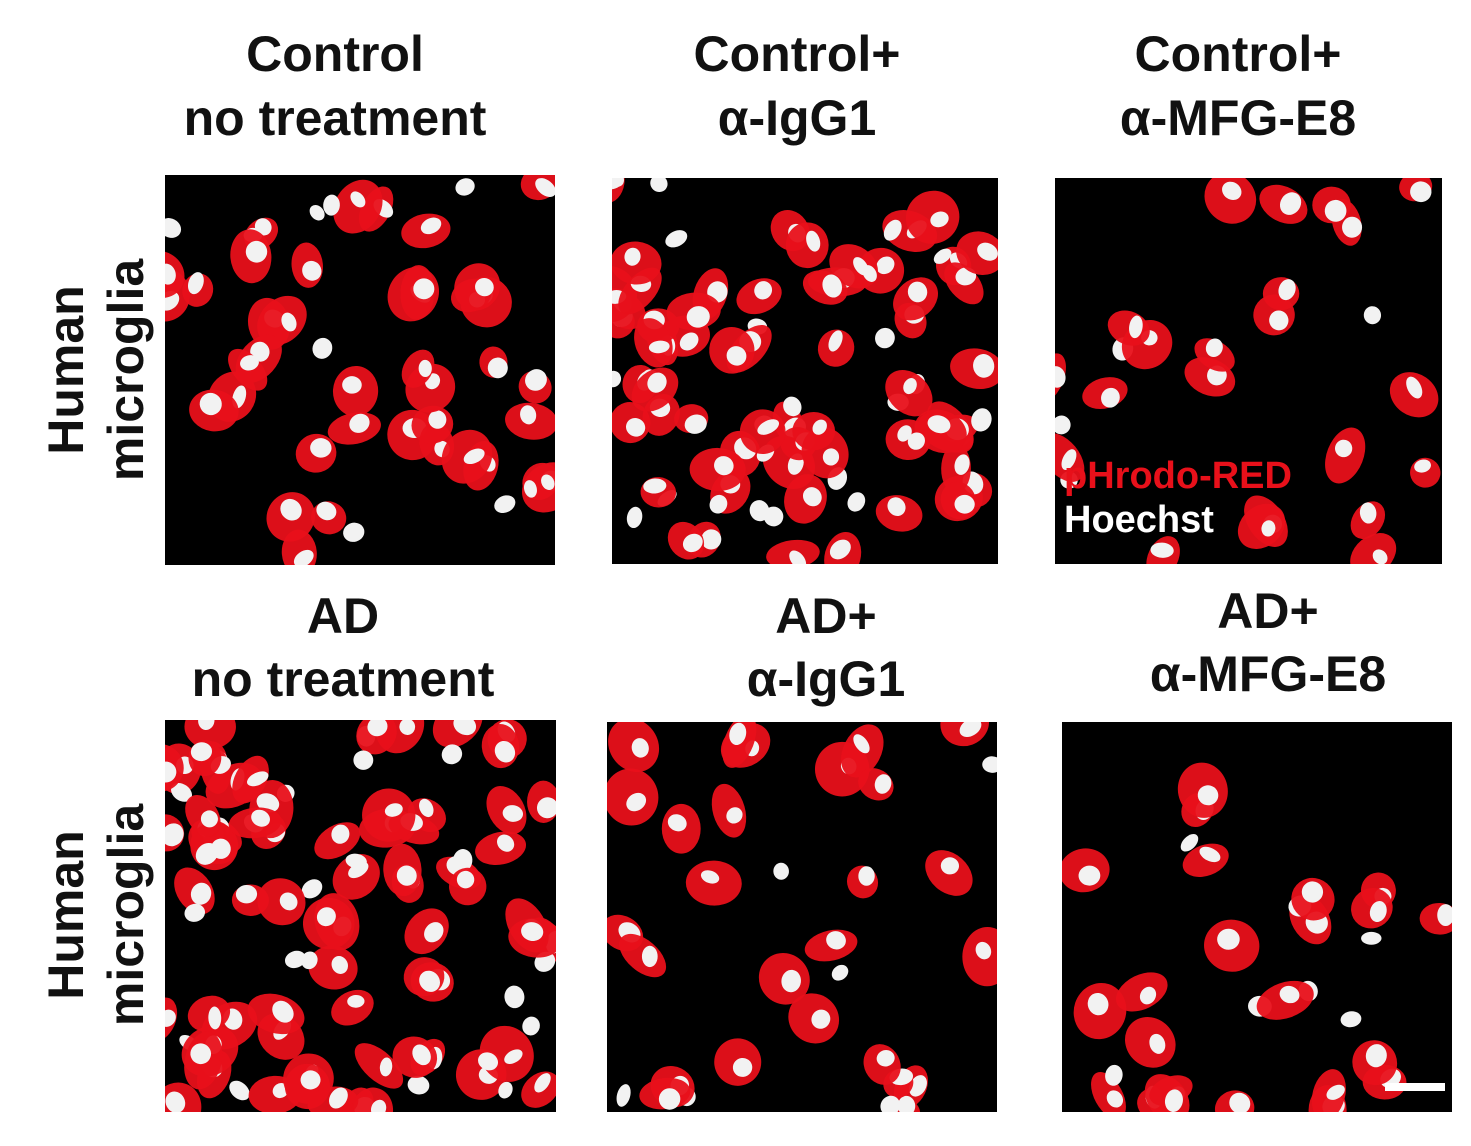 The image size is (1471, 1146). What do you see at coordinates (1415, 1087) in the screenshot?
I see `scale-bar` at bounding box center [1415, 1087].